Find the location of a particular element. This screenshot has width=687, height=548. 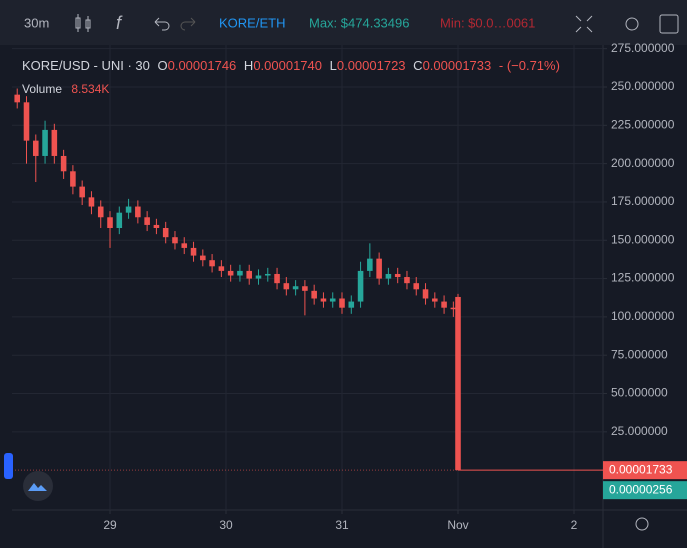

logo-mark is located at coordinates (37, 487).